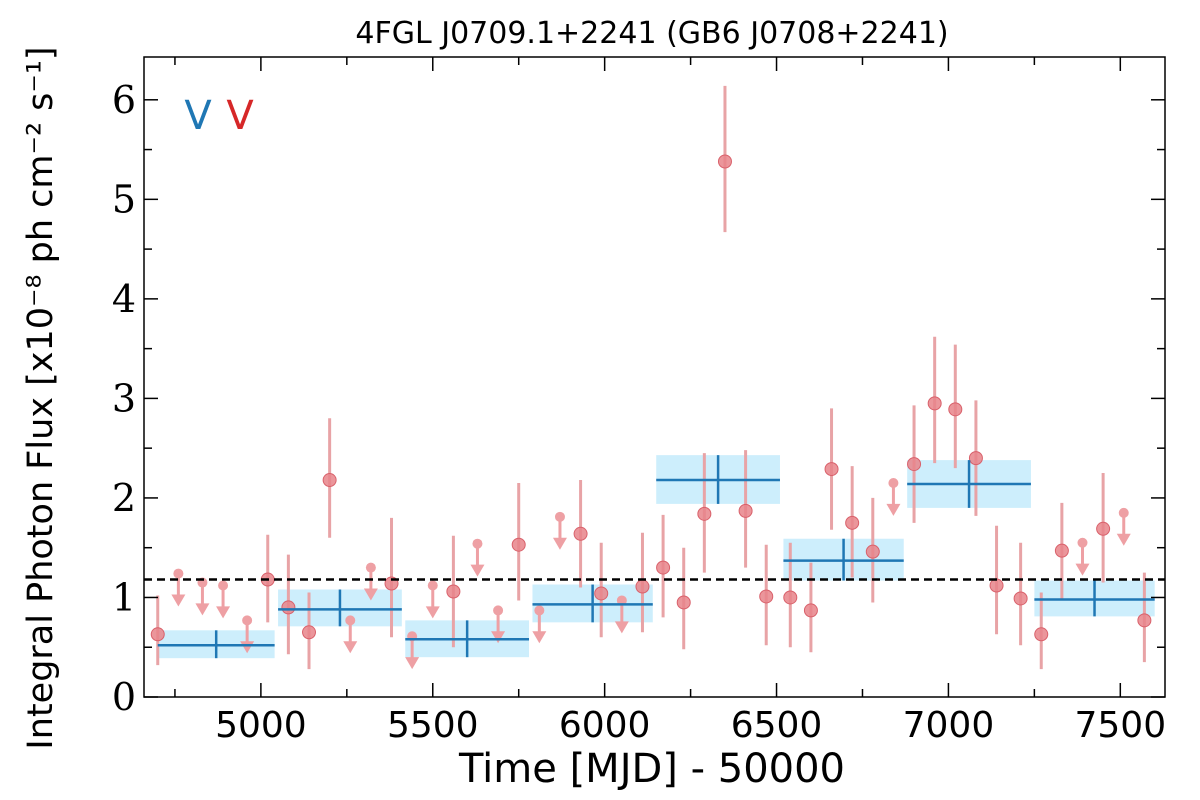 This screenshot has height=800, width=1200. What do you see at coordinates (777, 725) in the screenshot?
I see `x-tick-label: 6500` at bounding box center [777, 725].